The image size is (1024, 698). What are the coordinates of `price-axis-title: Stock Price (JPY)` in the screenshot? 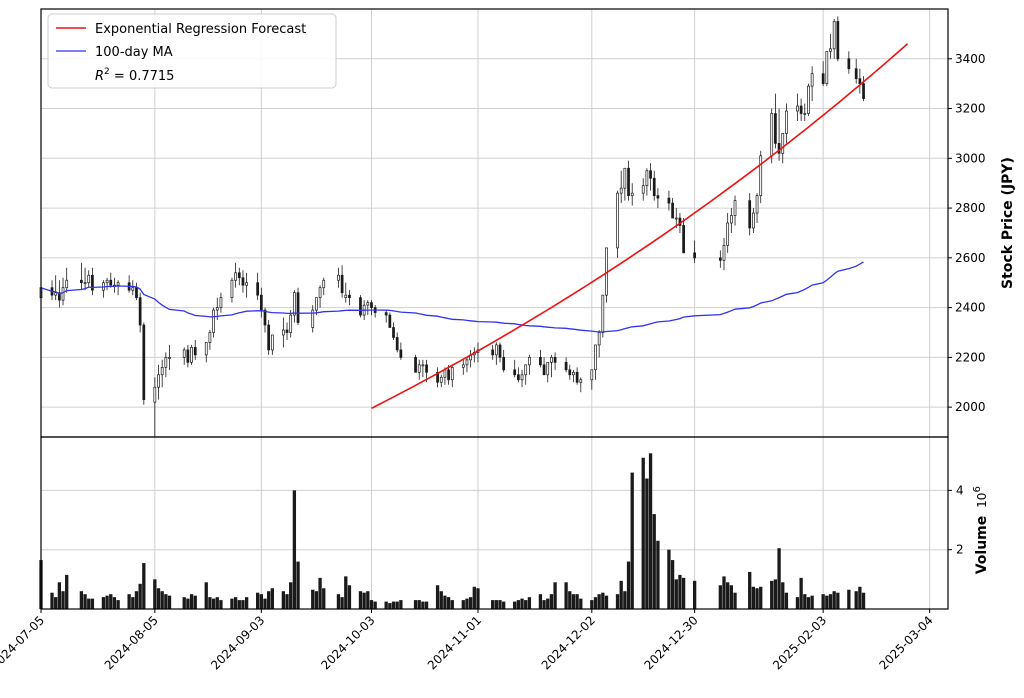 It's located at (1008, 223).